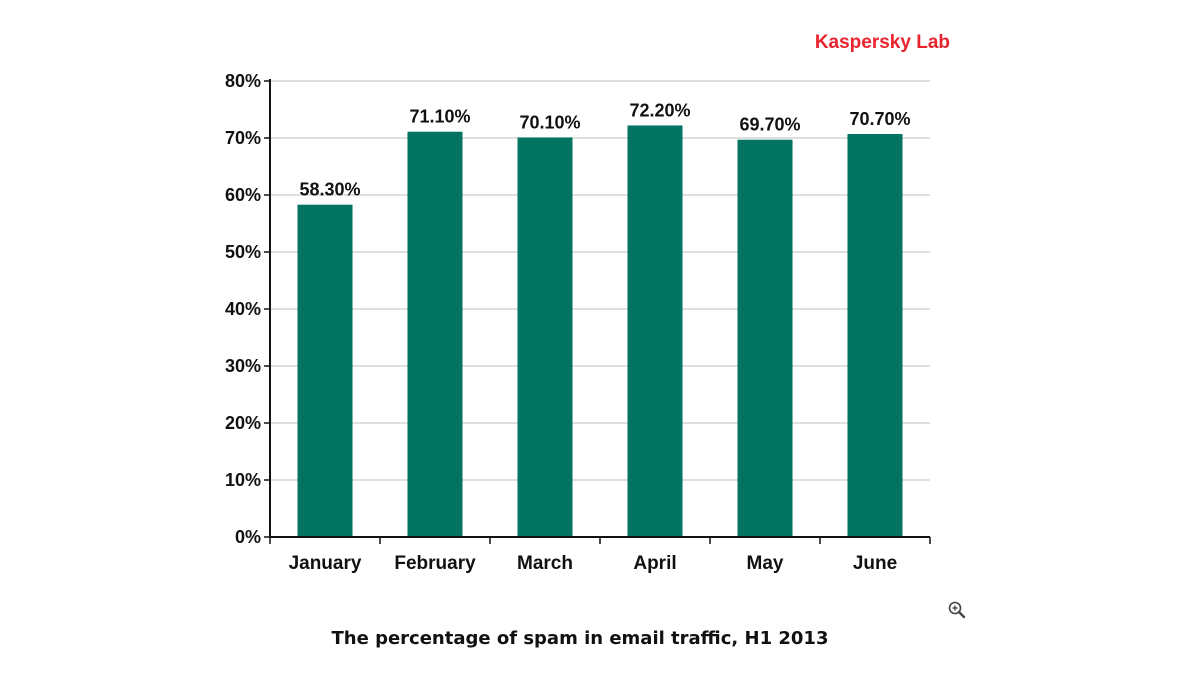 The height and width of the screenshot is (675, 1200). What do you see at coordinates (957, 610) in the screenshot?
I see `magnifier-plus-icon` at bounding box center [957, 610].